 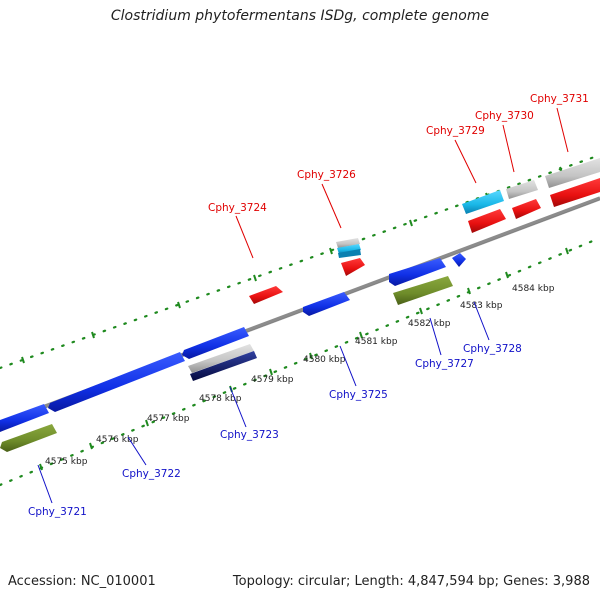 What do you see at coordinates (272, 380) in the screenshot?
I see `scale-label-4579: 4579 kbp` at bounding box center [272, 380].